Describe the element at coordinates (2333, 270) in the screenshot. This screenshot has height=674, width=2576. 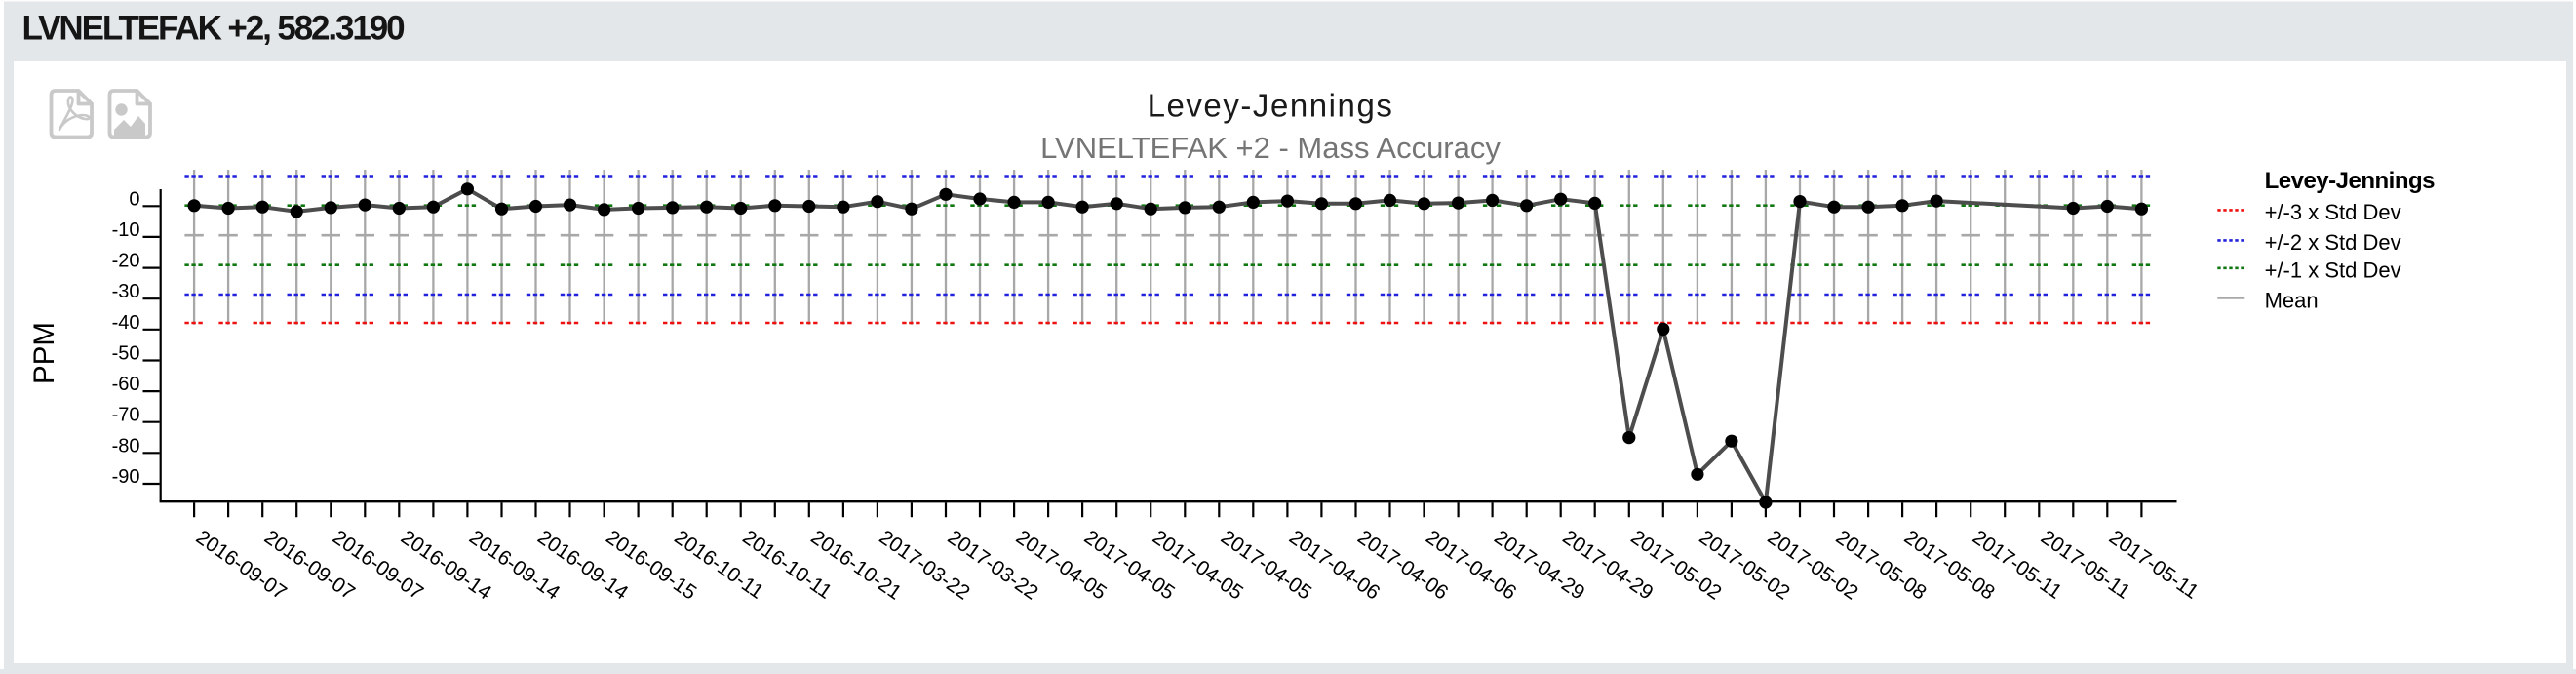
I see `svg-text: +/-1 x Std Dev` at that location.